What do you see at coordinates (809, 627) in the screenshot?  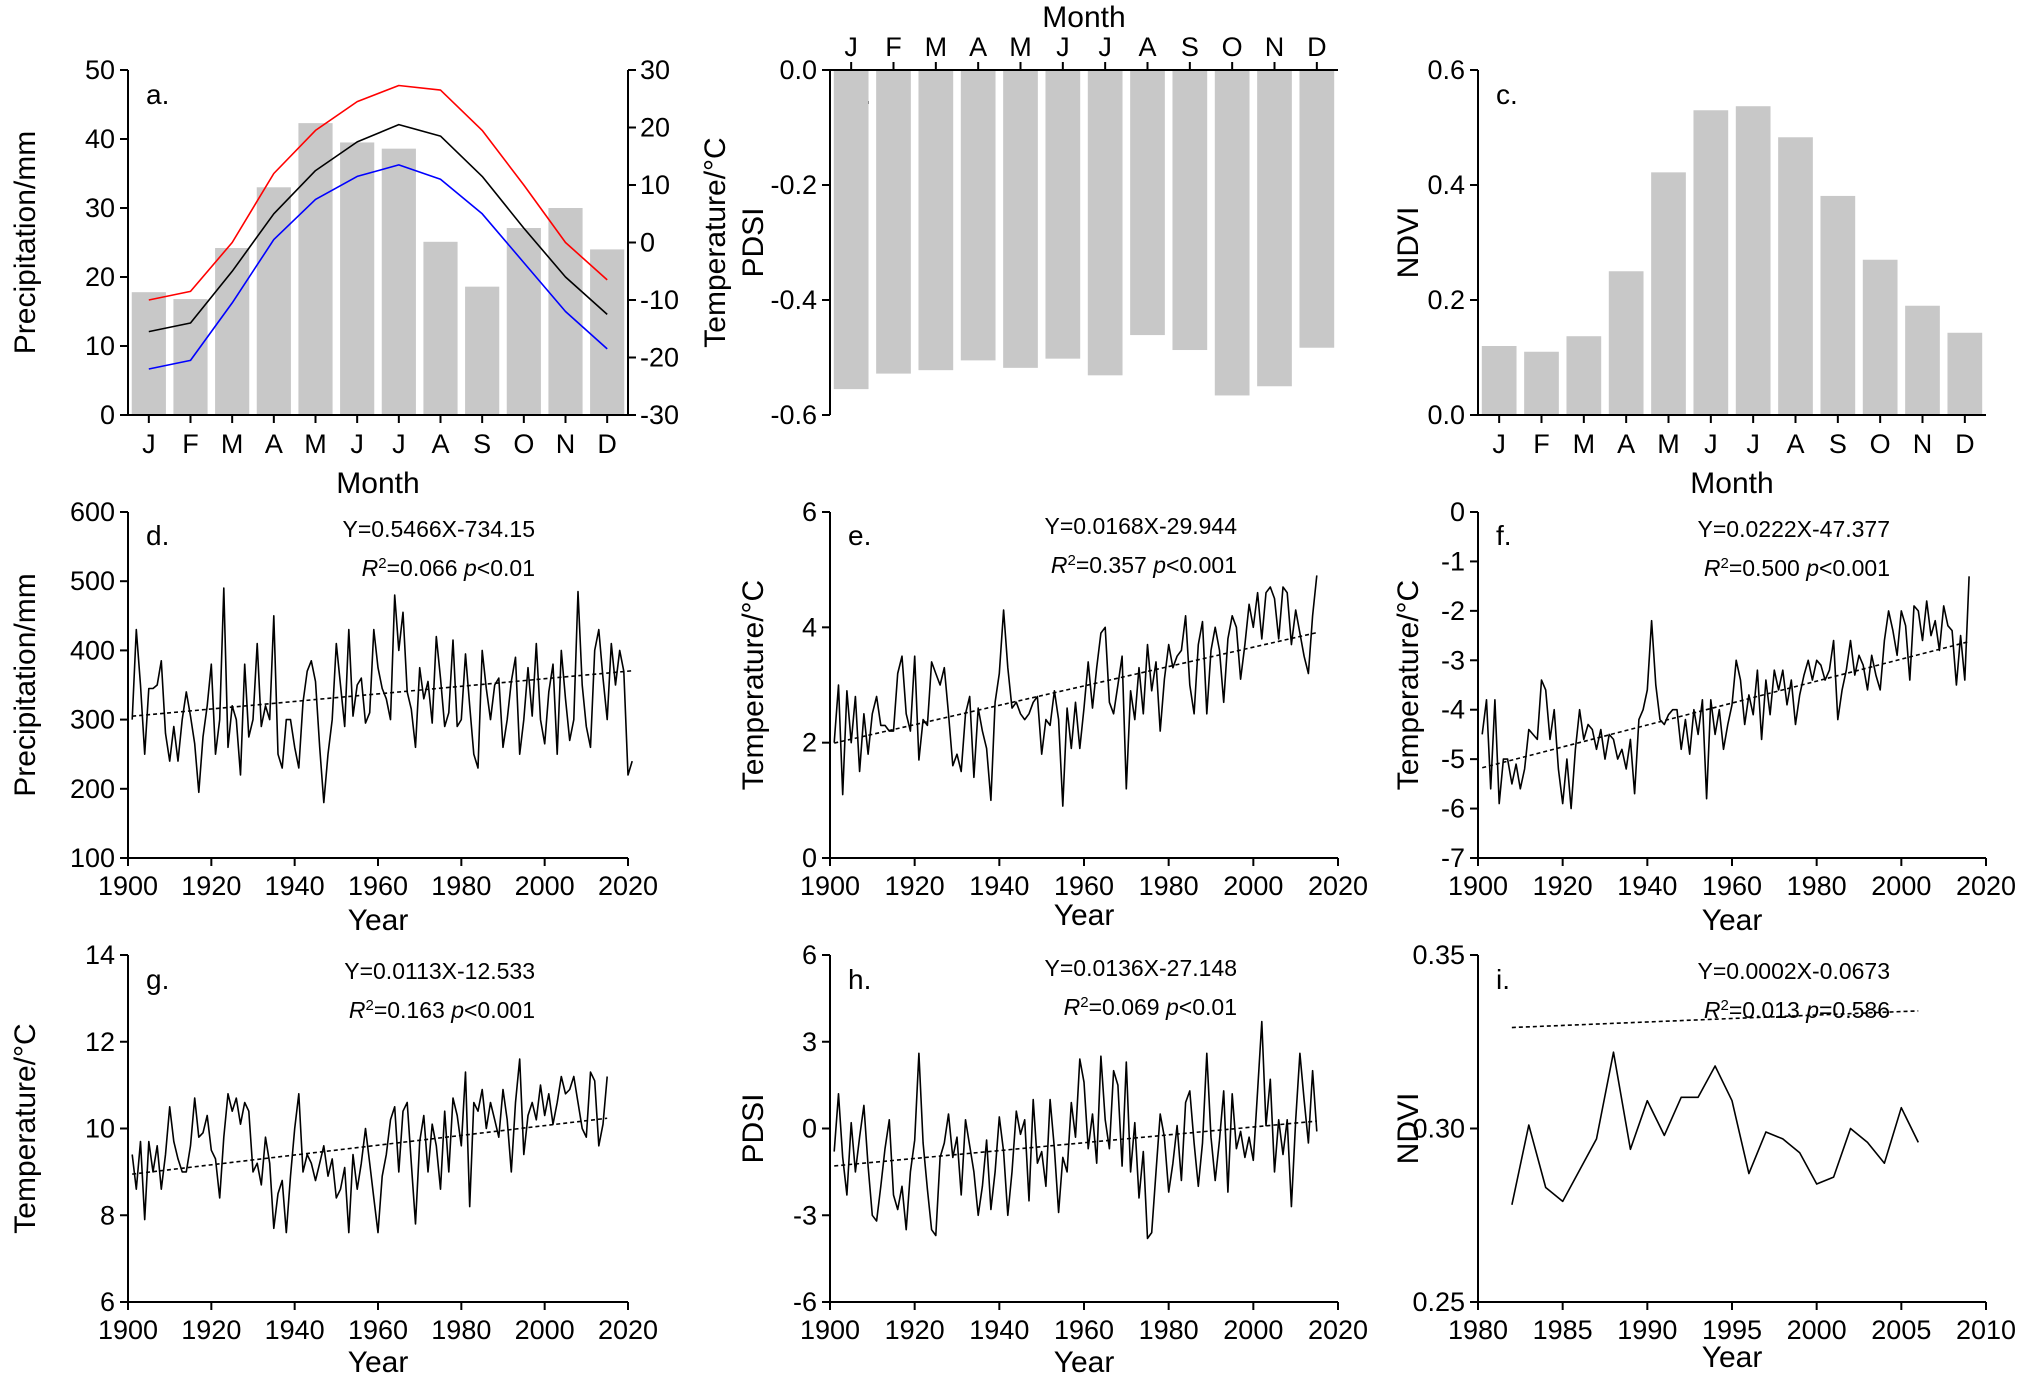 I see `y-tick-label: 4` at bounding box center [809, 627].